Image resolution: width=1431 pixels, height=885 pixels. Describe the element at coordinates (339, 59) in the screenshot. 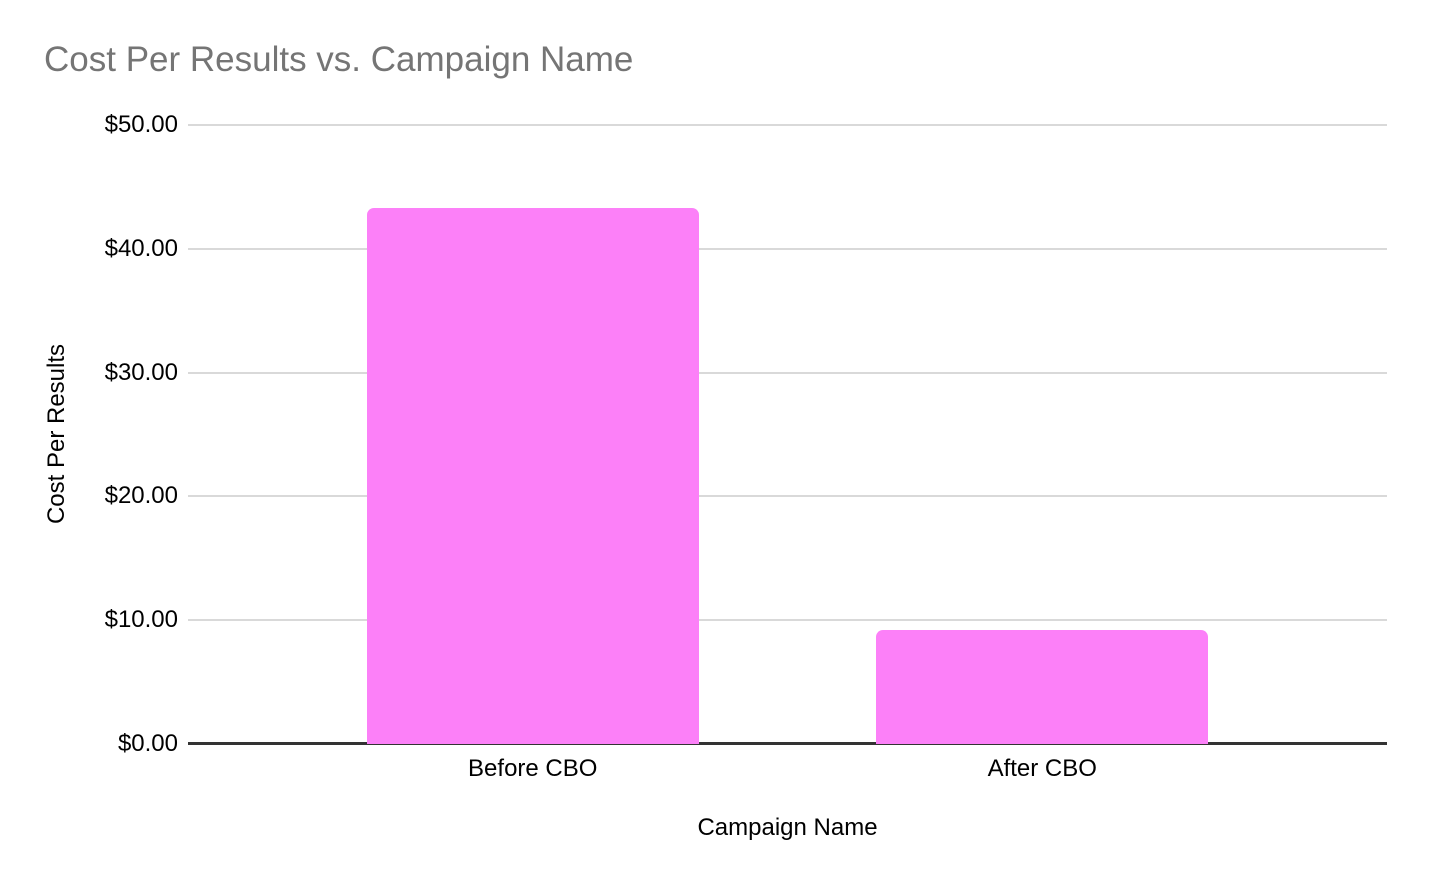

I see `chart-title: Cost Per Results vs. Campaign Name` at that location.